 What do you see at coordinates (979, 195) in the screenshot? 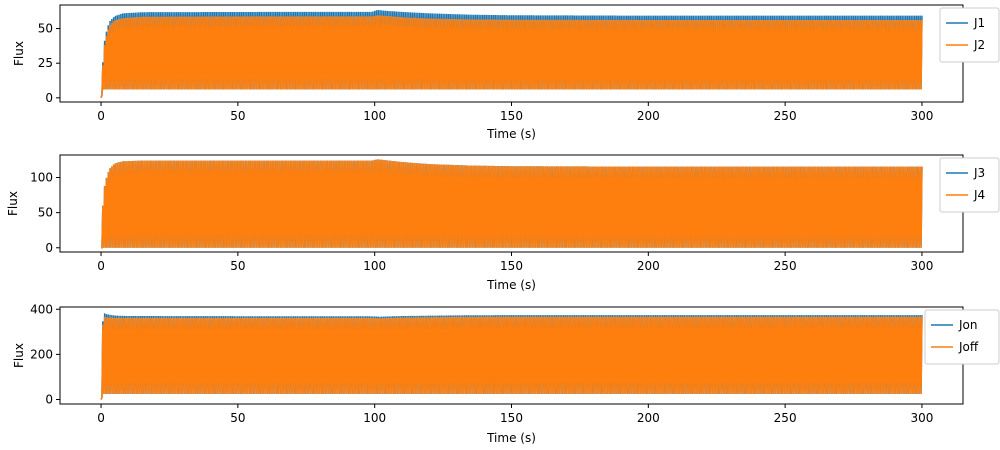
I see `legend-label-j4: J4` at bounding box center [979, 195].